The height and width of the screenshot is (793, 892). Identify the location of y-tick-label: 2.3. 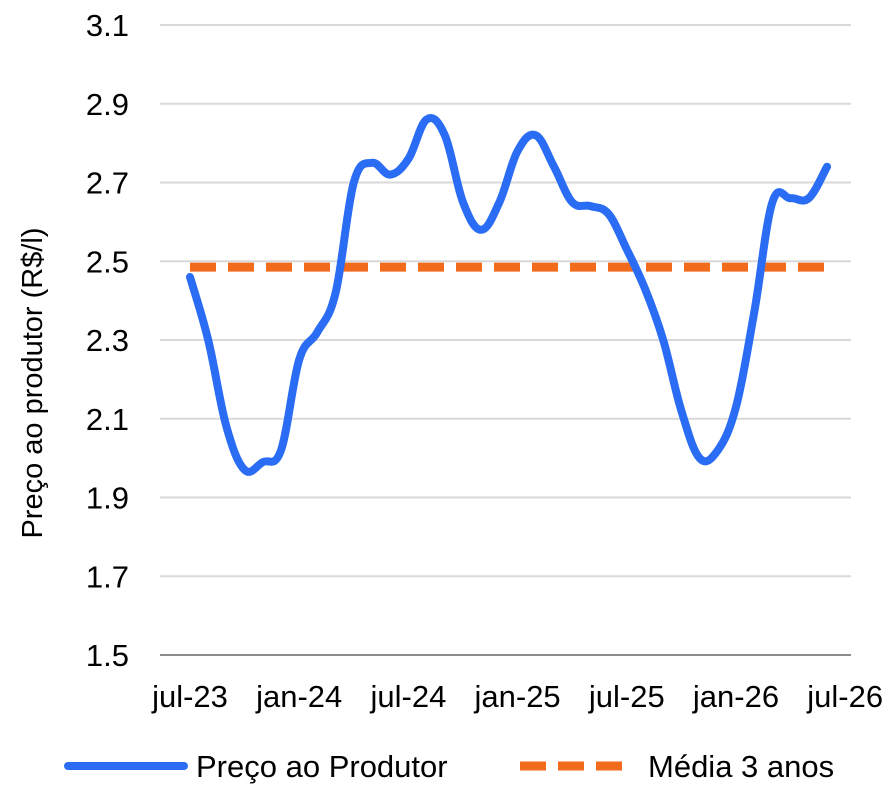
(107, 340).